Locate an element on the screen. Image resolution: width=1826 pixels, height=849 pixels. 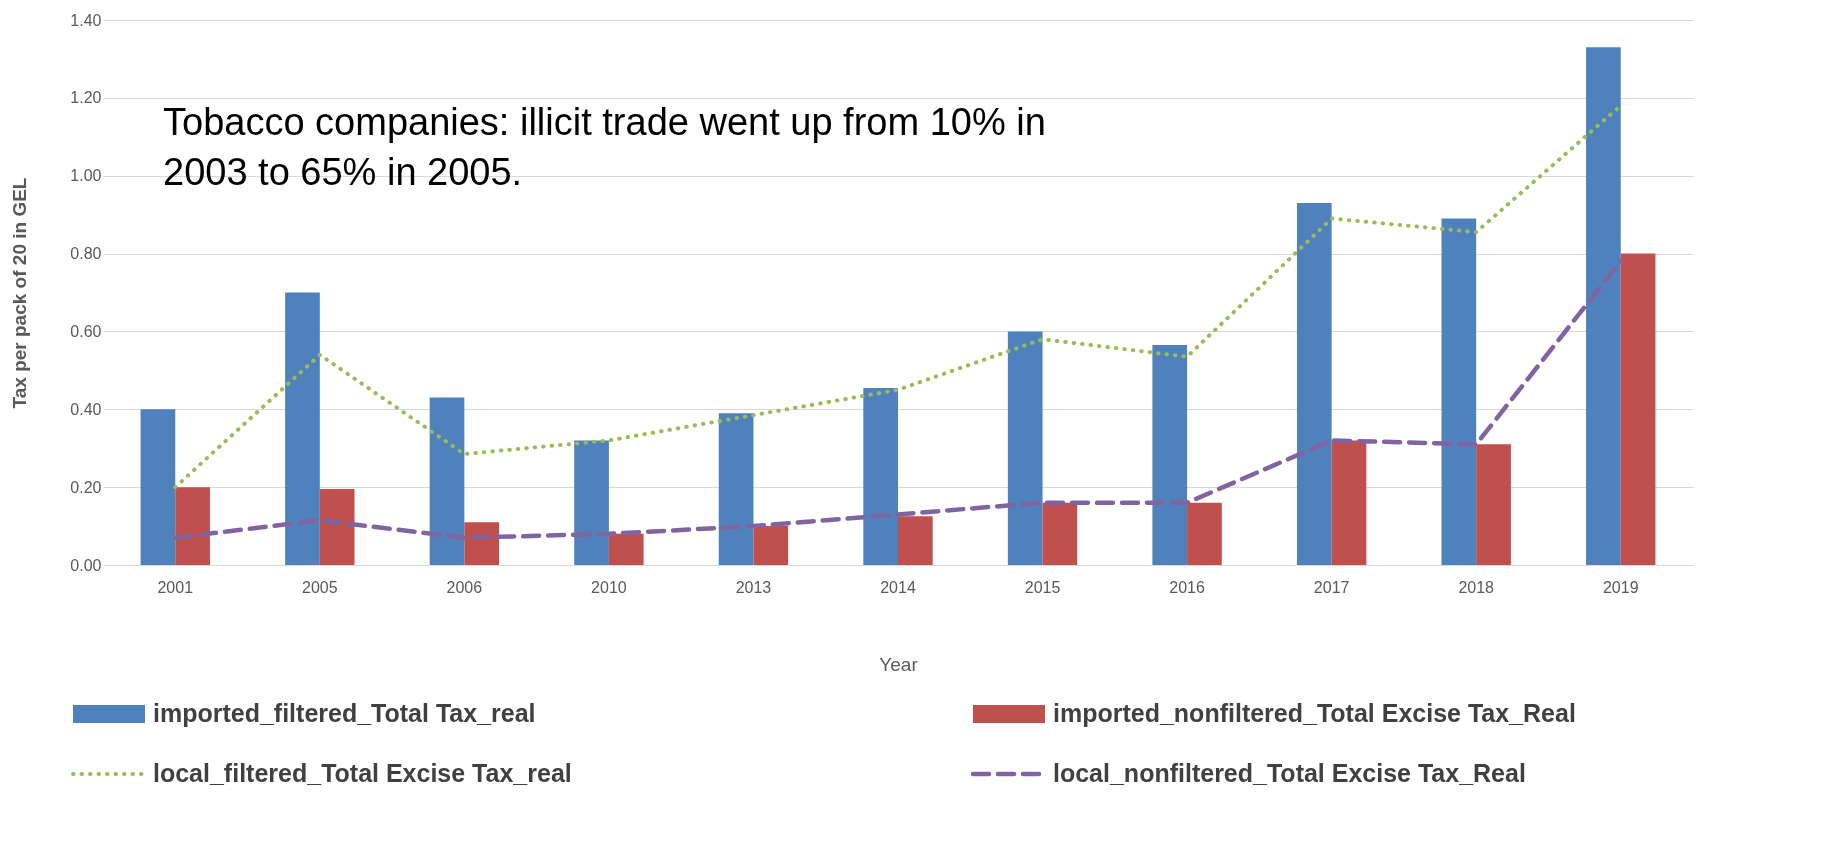
x-tick-label: 2006 is located at coordinates (464, 587).